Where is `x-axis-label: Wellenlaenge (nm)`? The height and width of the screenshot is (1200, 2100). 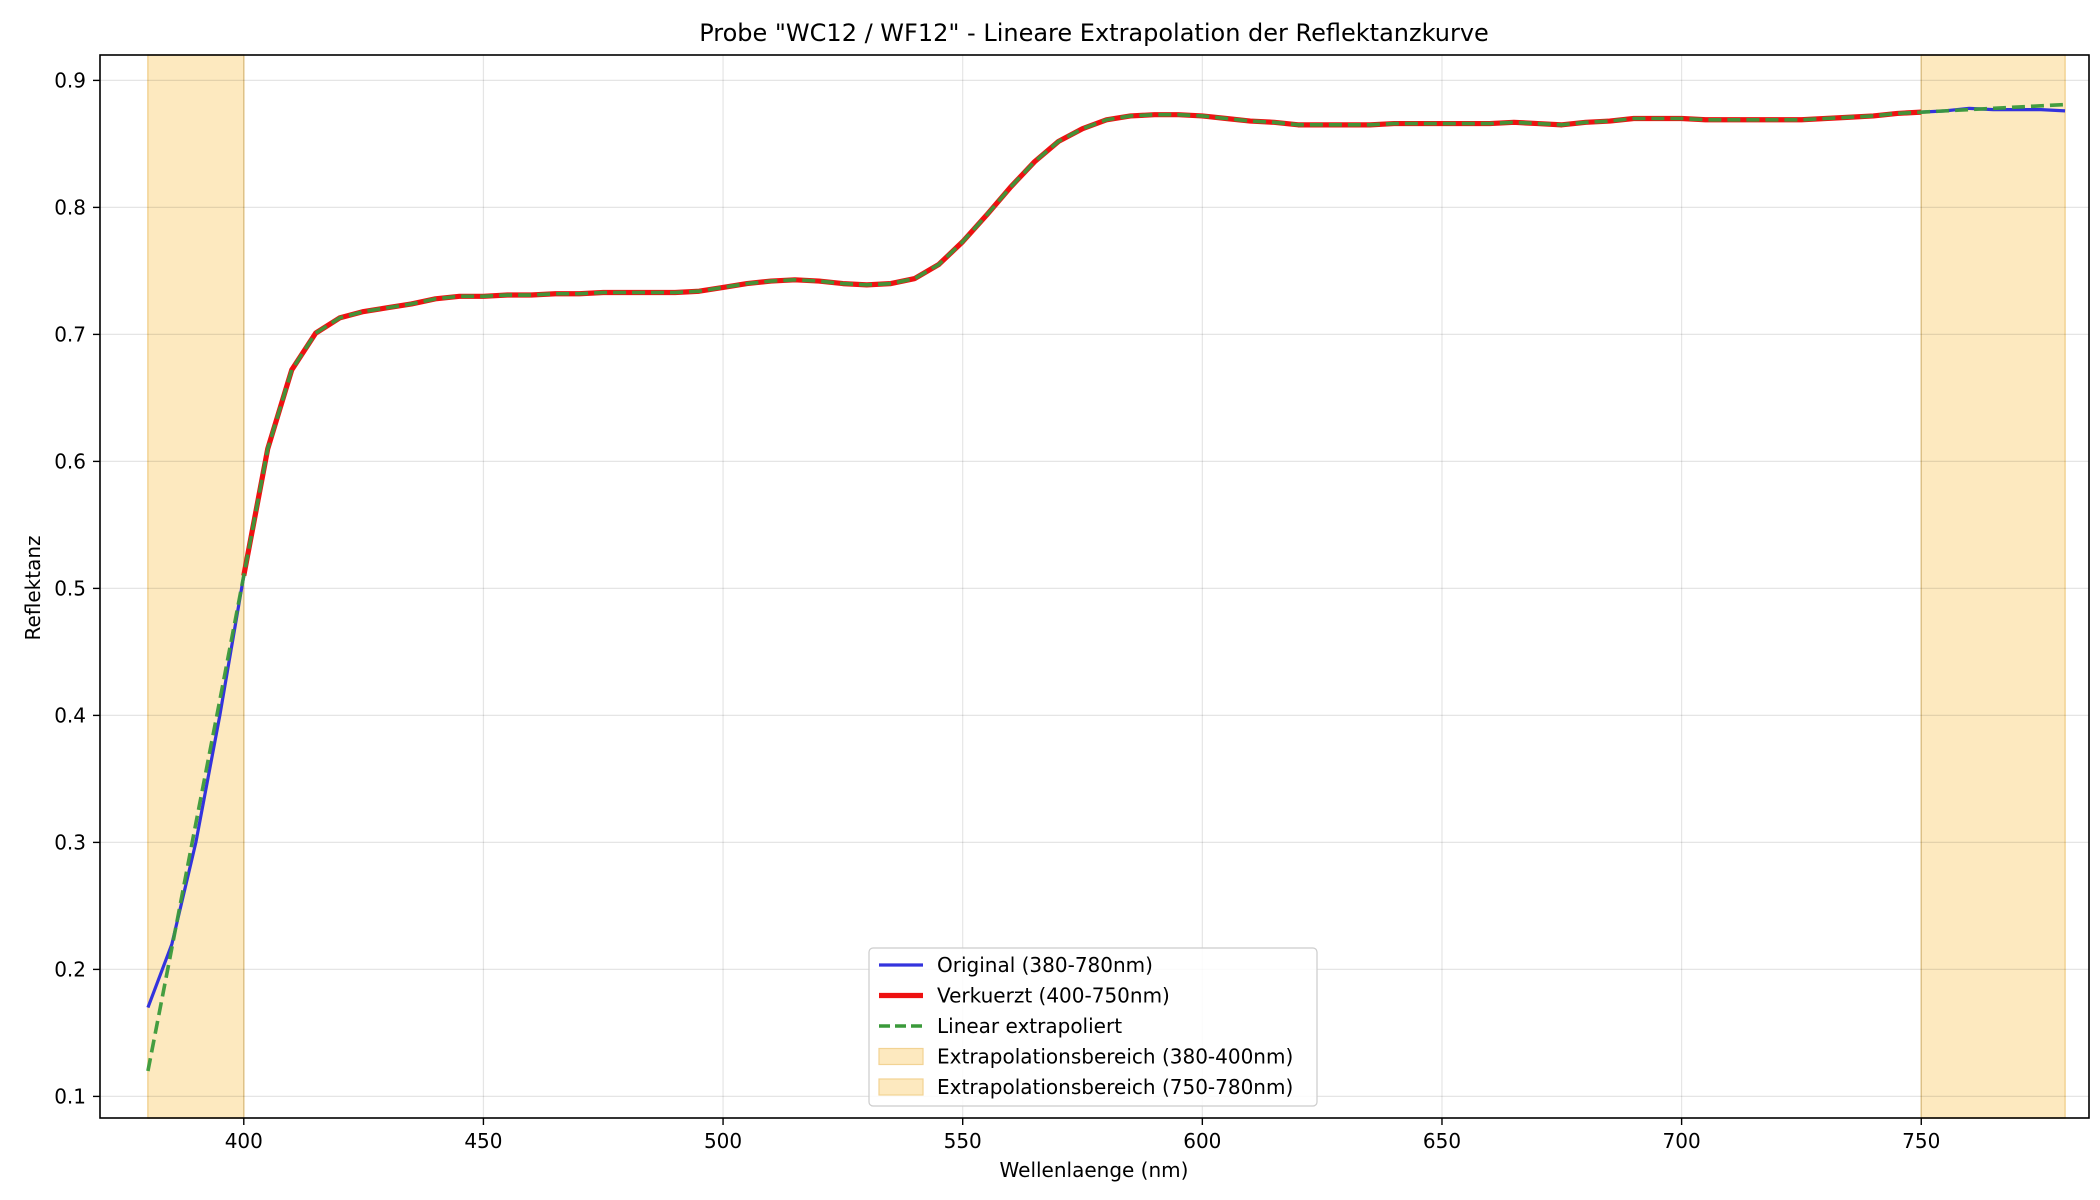
x-axis-label: Wellenlaenge (nm) is located at coordinates (1094, 1170).